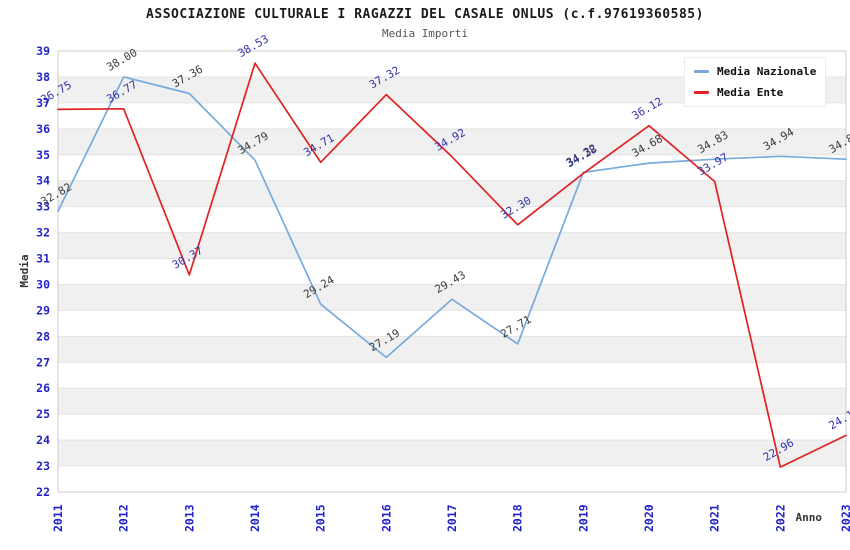 This screenshot has height=550, width=850. What do you see at coordinates (43, 103) in the screenshot?
I see `y-tick-label: 37` at bounding box center [43, 103].